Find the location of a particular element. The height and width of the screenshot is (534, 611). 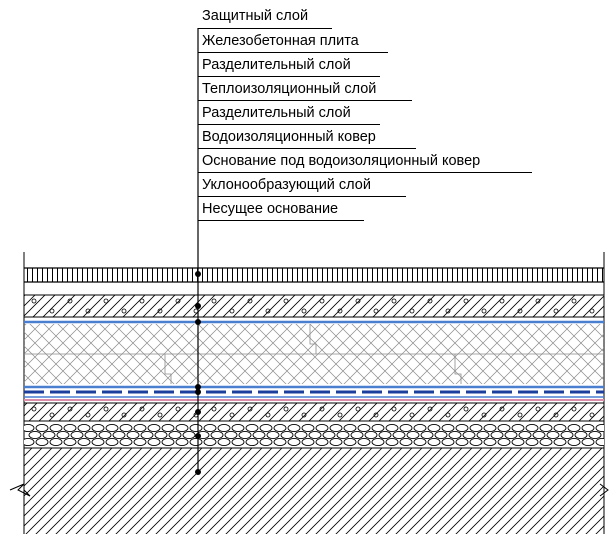

callout-protective-layer: Защитный слой is located at coordinates (255, 16).